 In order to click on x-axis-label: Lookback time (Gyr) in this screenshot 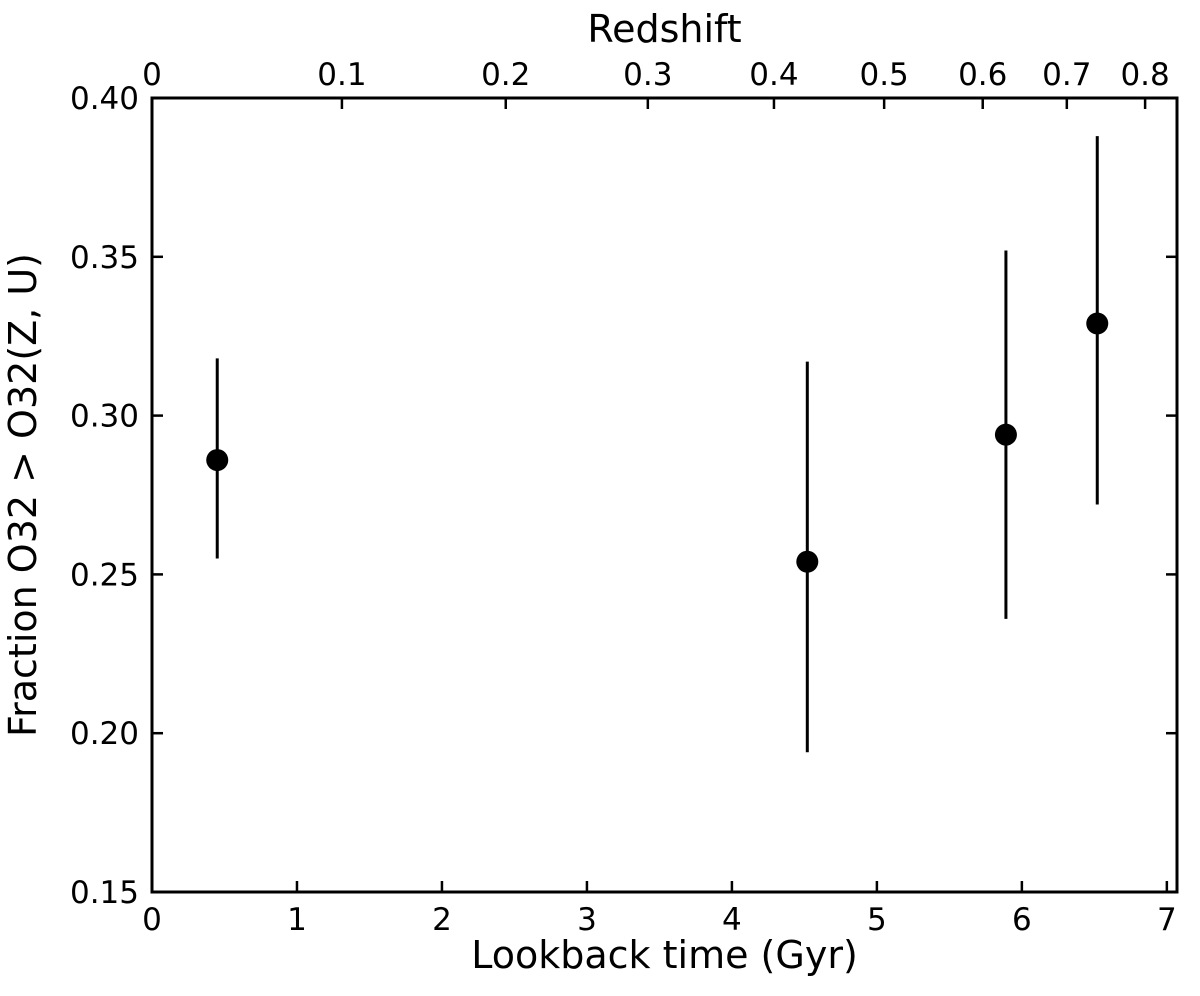, I will do `click(664, 955)`.